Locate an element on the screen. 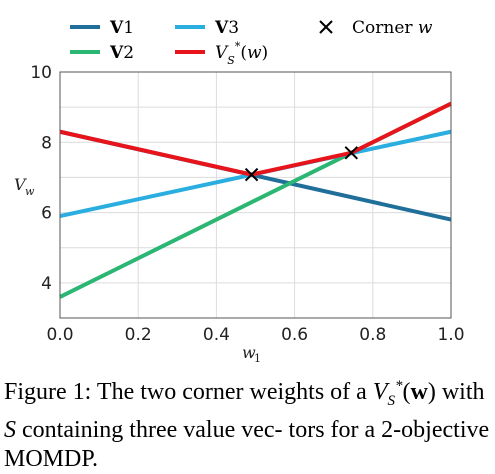  caption-formula: VS* is located at coordinates (387, 393).